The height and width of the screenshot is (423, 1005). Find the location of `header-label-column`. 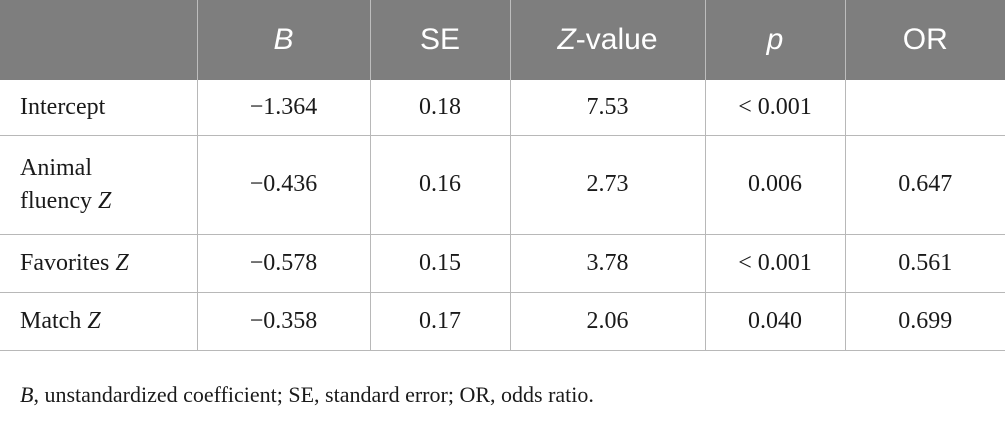

header-label-column is located at coordinates (99, 40).